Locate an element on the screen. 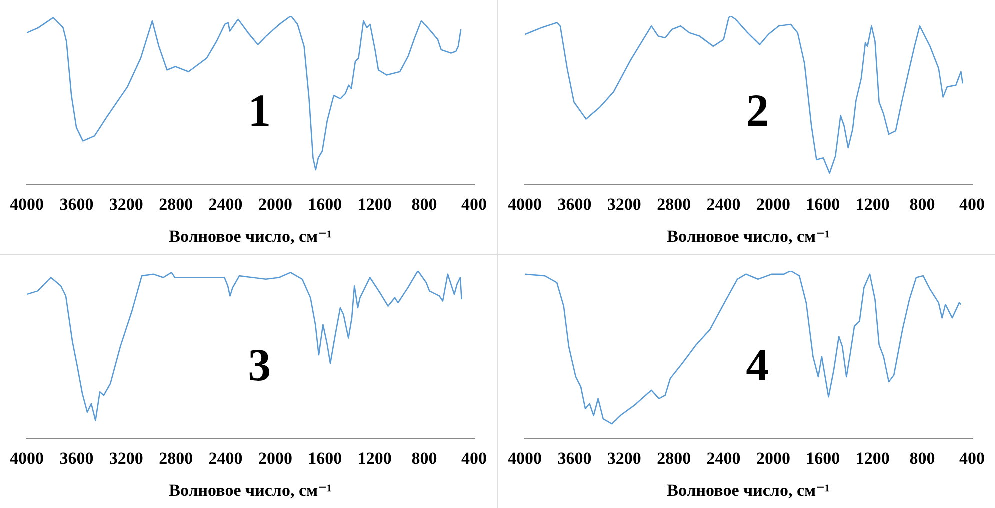  annotation: 3 is located at coordinates (260, 364).